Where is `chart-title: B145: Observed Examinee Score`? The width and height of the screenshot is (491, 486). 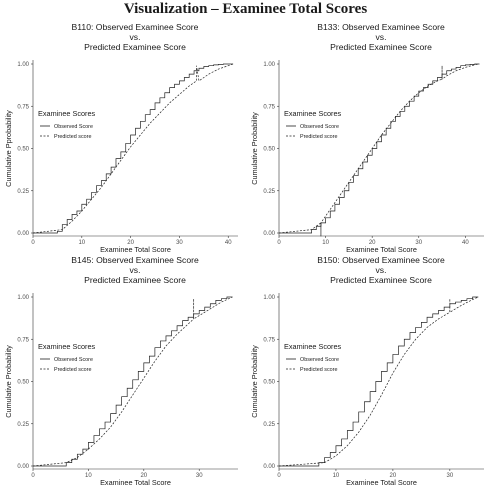
chart-title: B145: Observed Examinee Score is located at coordinates (135, 260).